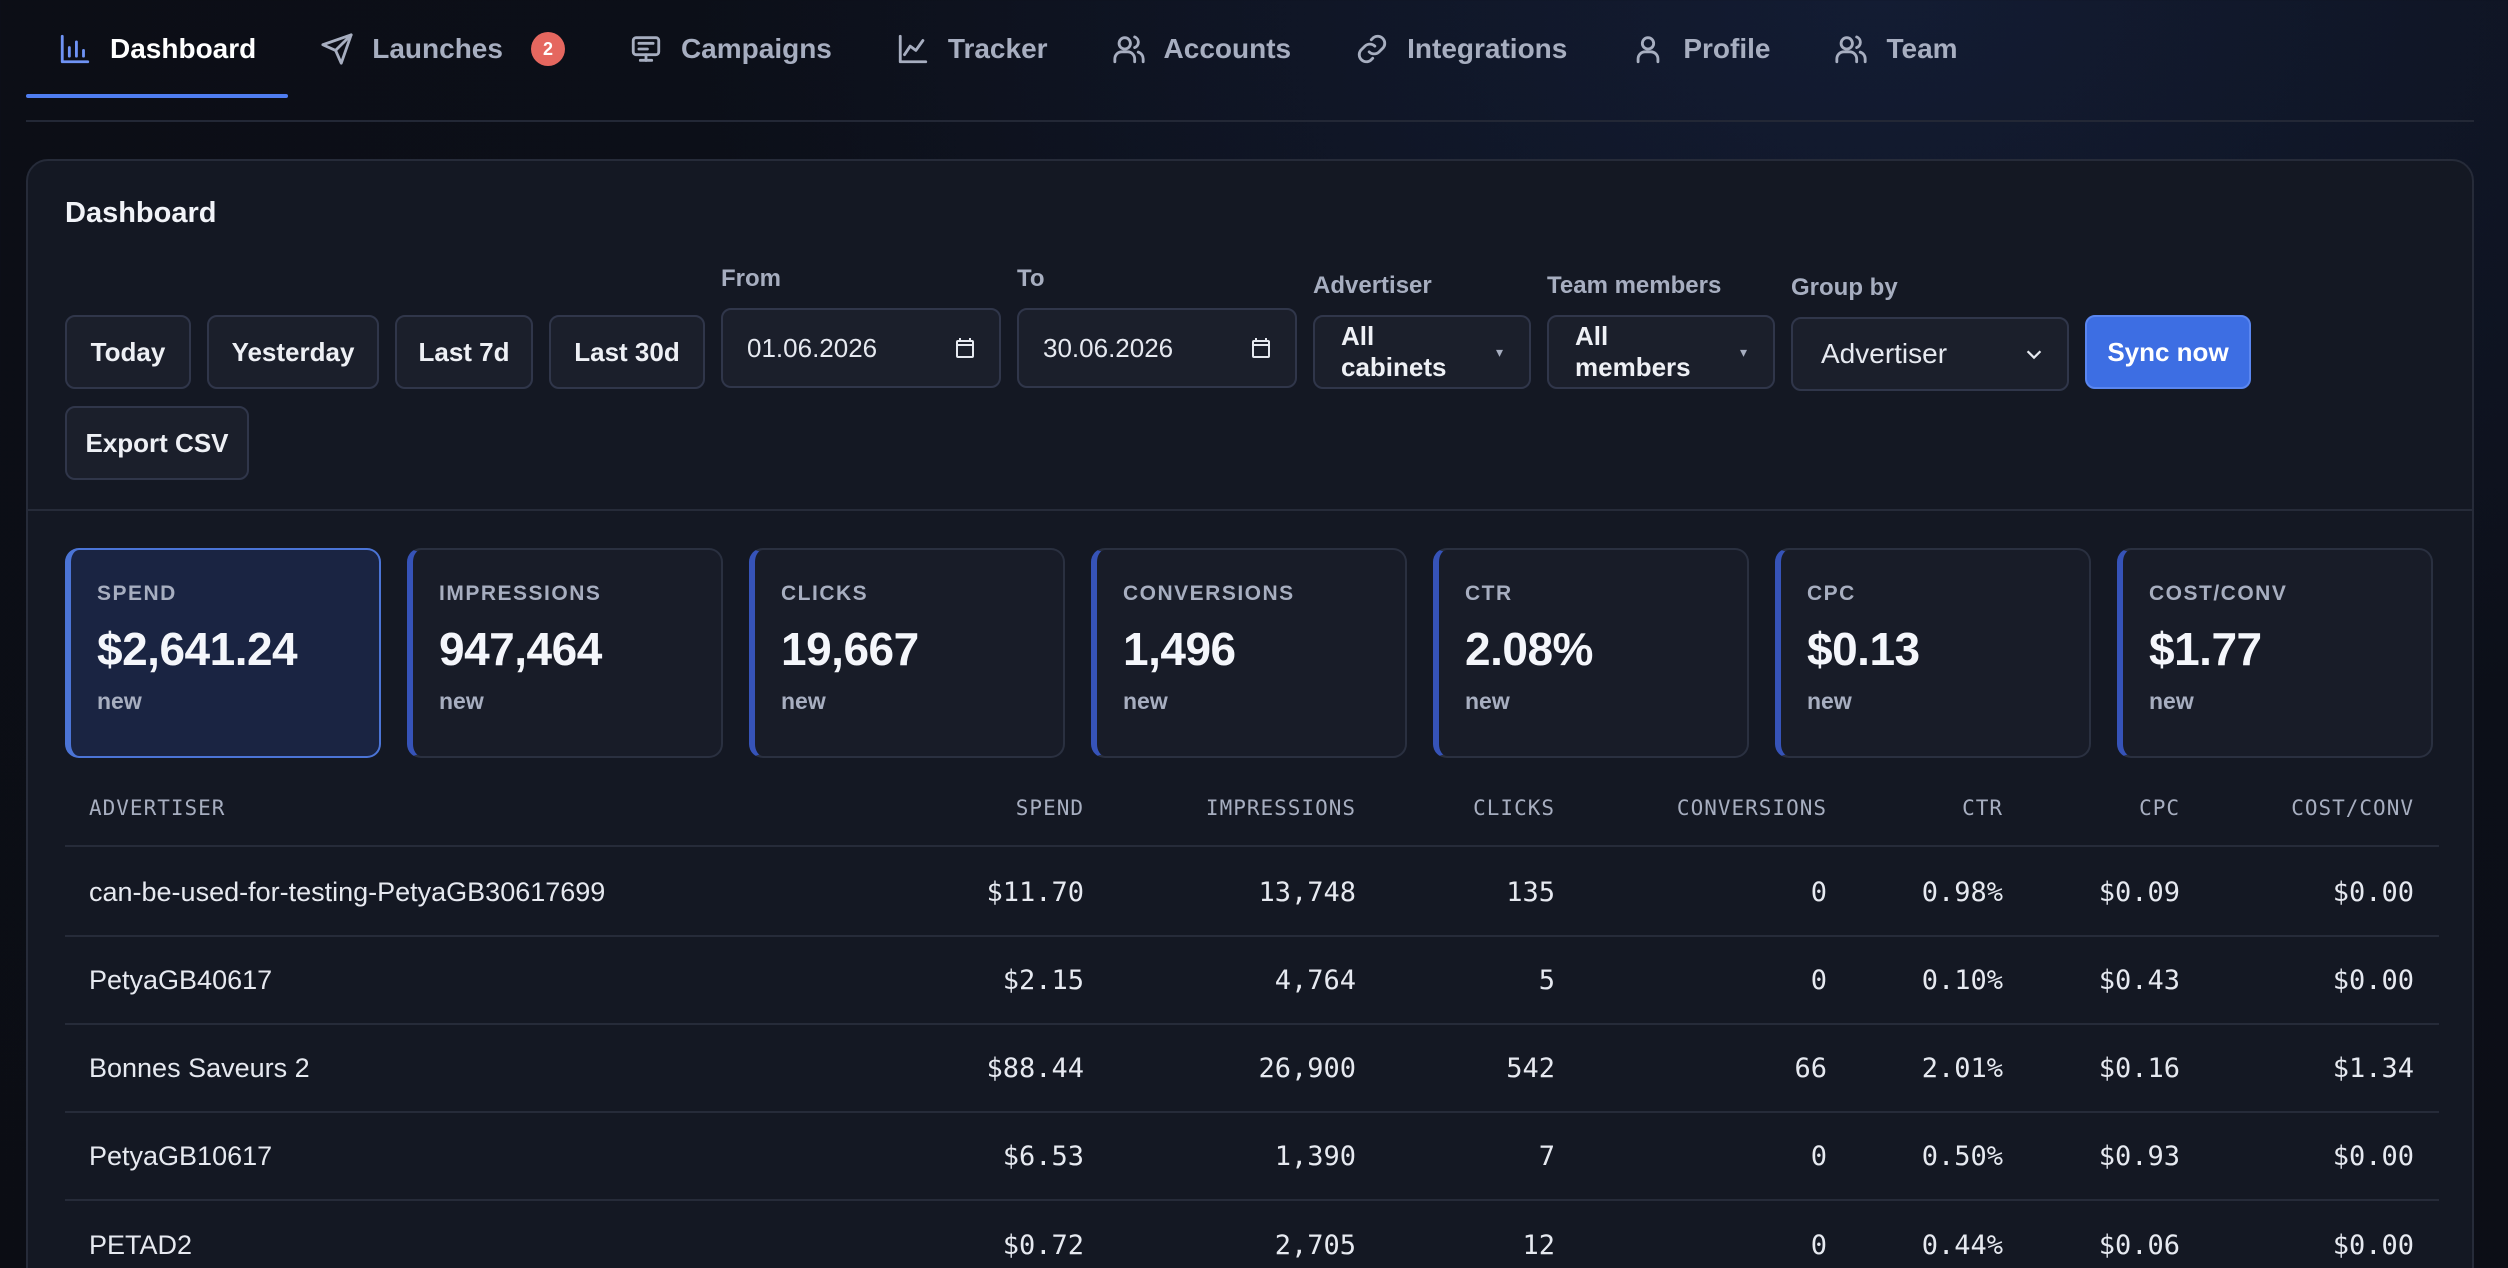  Describe the element at coordinates (1049, 808) in the screenshot. I see `column-header-spend: SPEND` at that location.